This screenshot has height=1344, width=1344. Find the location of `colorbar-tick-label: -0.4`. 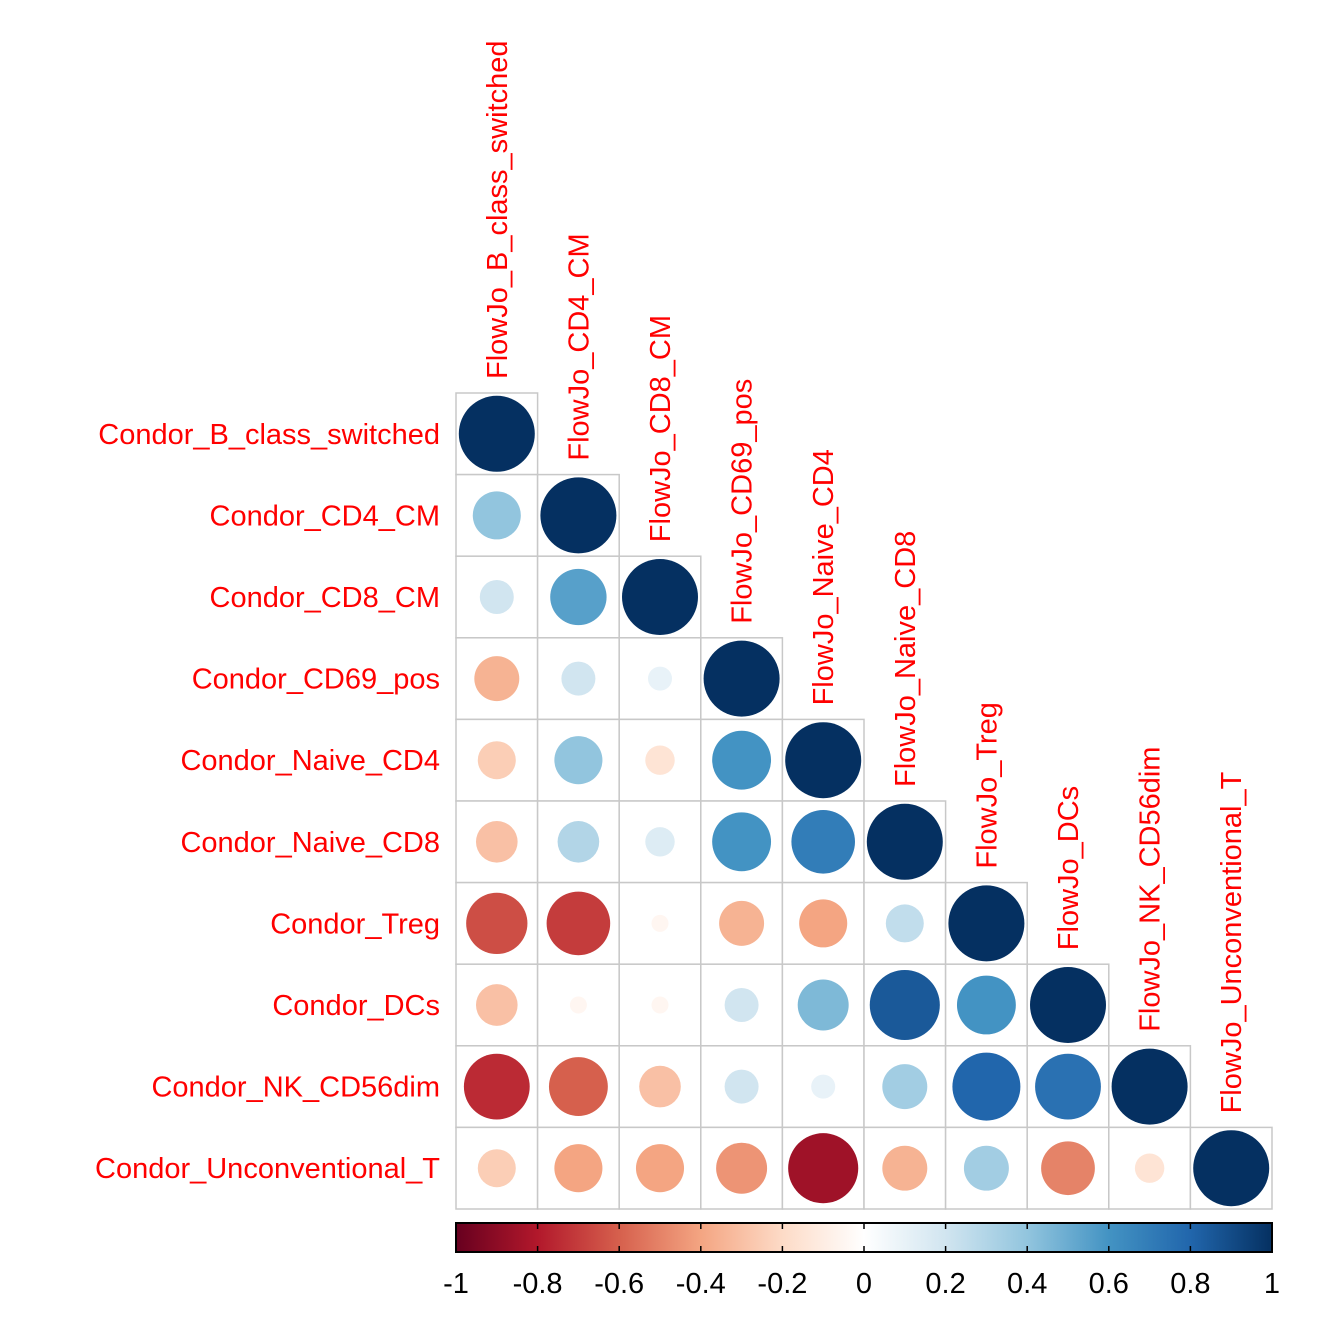

colorbar-tick-label: -0.4 is located at coordinates (701, 1284).